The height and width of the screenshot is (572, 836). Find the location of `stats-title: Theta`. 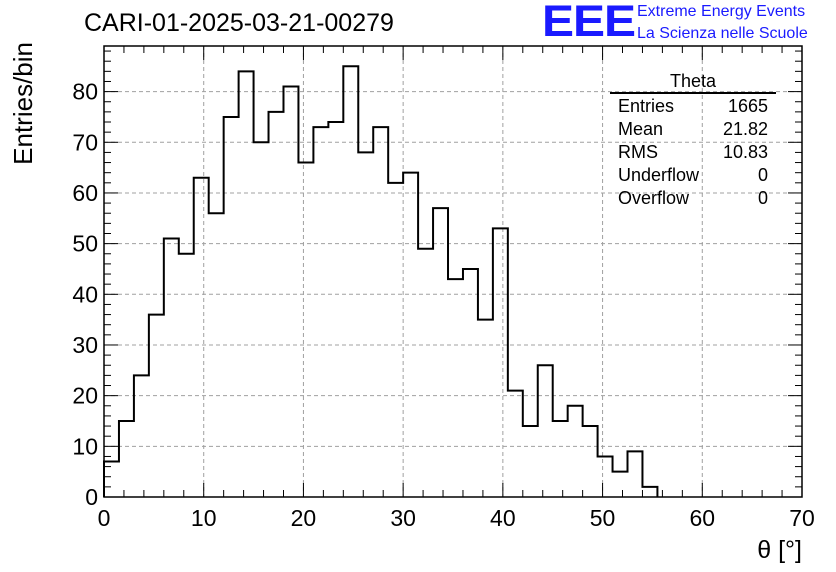

stats-title: Theta is located at coordinates (693, 82).